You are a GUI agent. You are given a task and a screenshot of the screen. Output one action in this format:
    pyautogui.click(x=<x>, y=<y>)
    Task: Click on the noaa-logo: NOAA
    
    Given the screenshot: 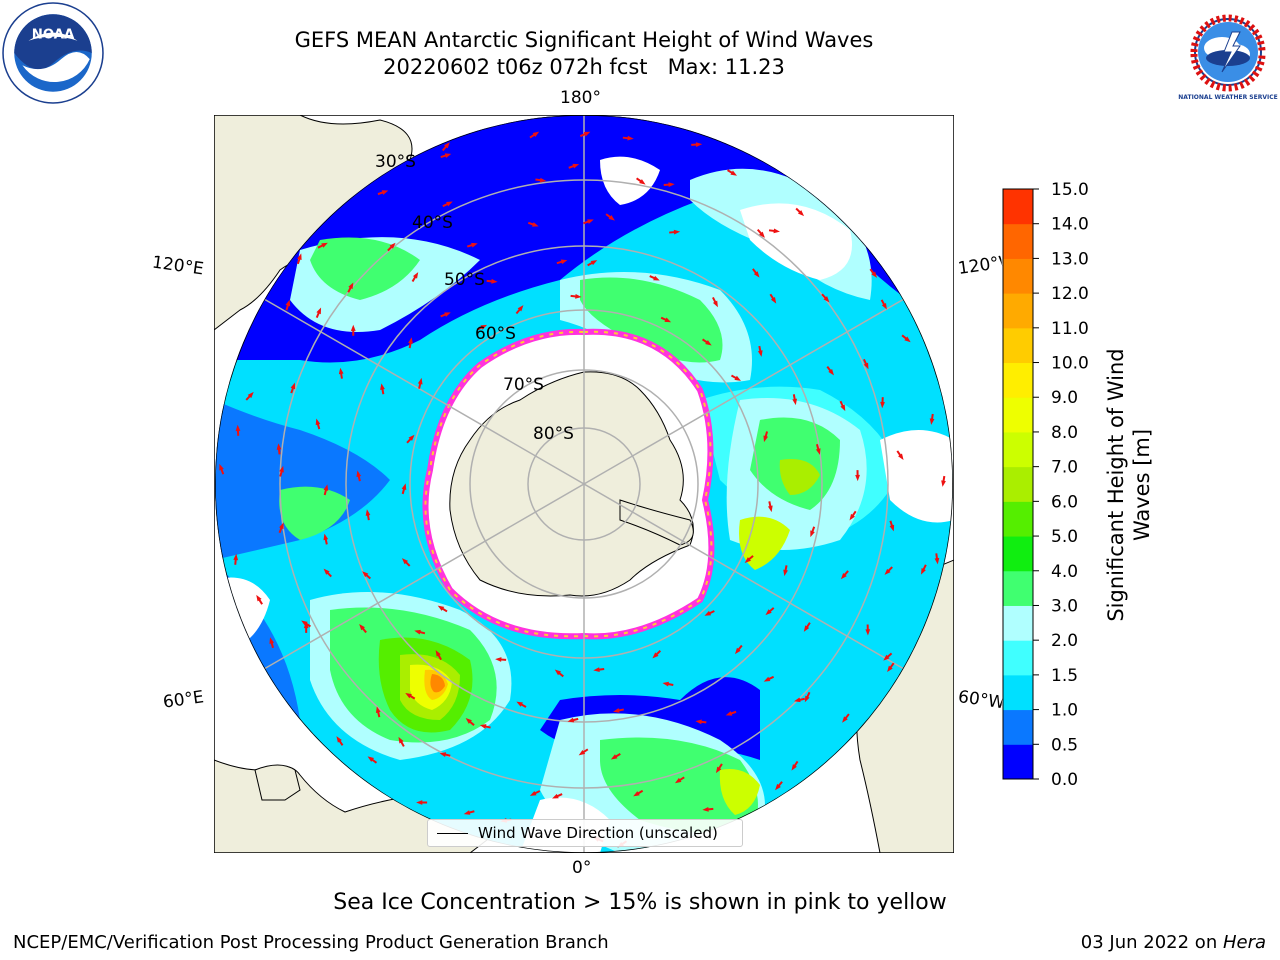 What is the action you would take?
    pyautogui.click(x=53, y=53)
    